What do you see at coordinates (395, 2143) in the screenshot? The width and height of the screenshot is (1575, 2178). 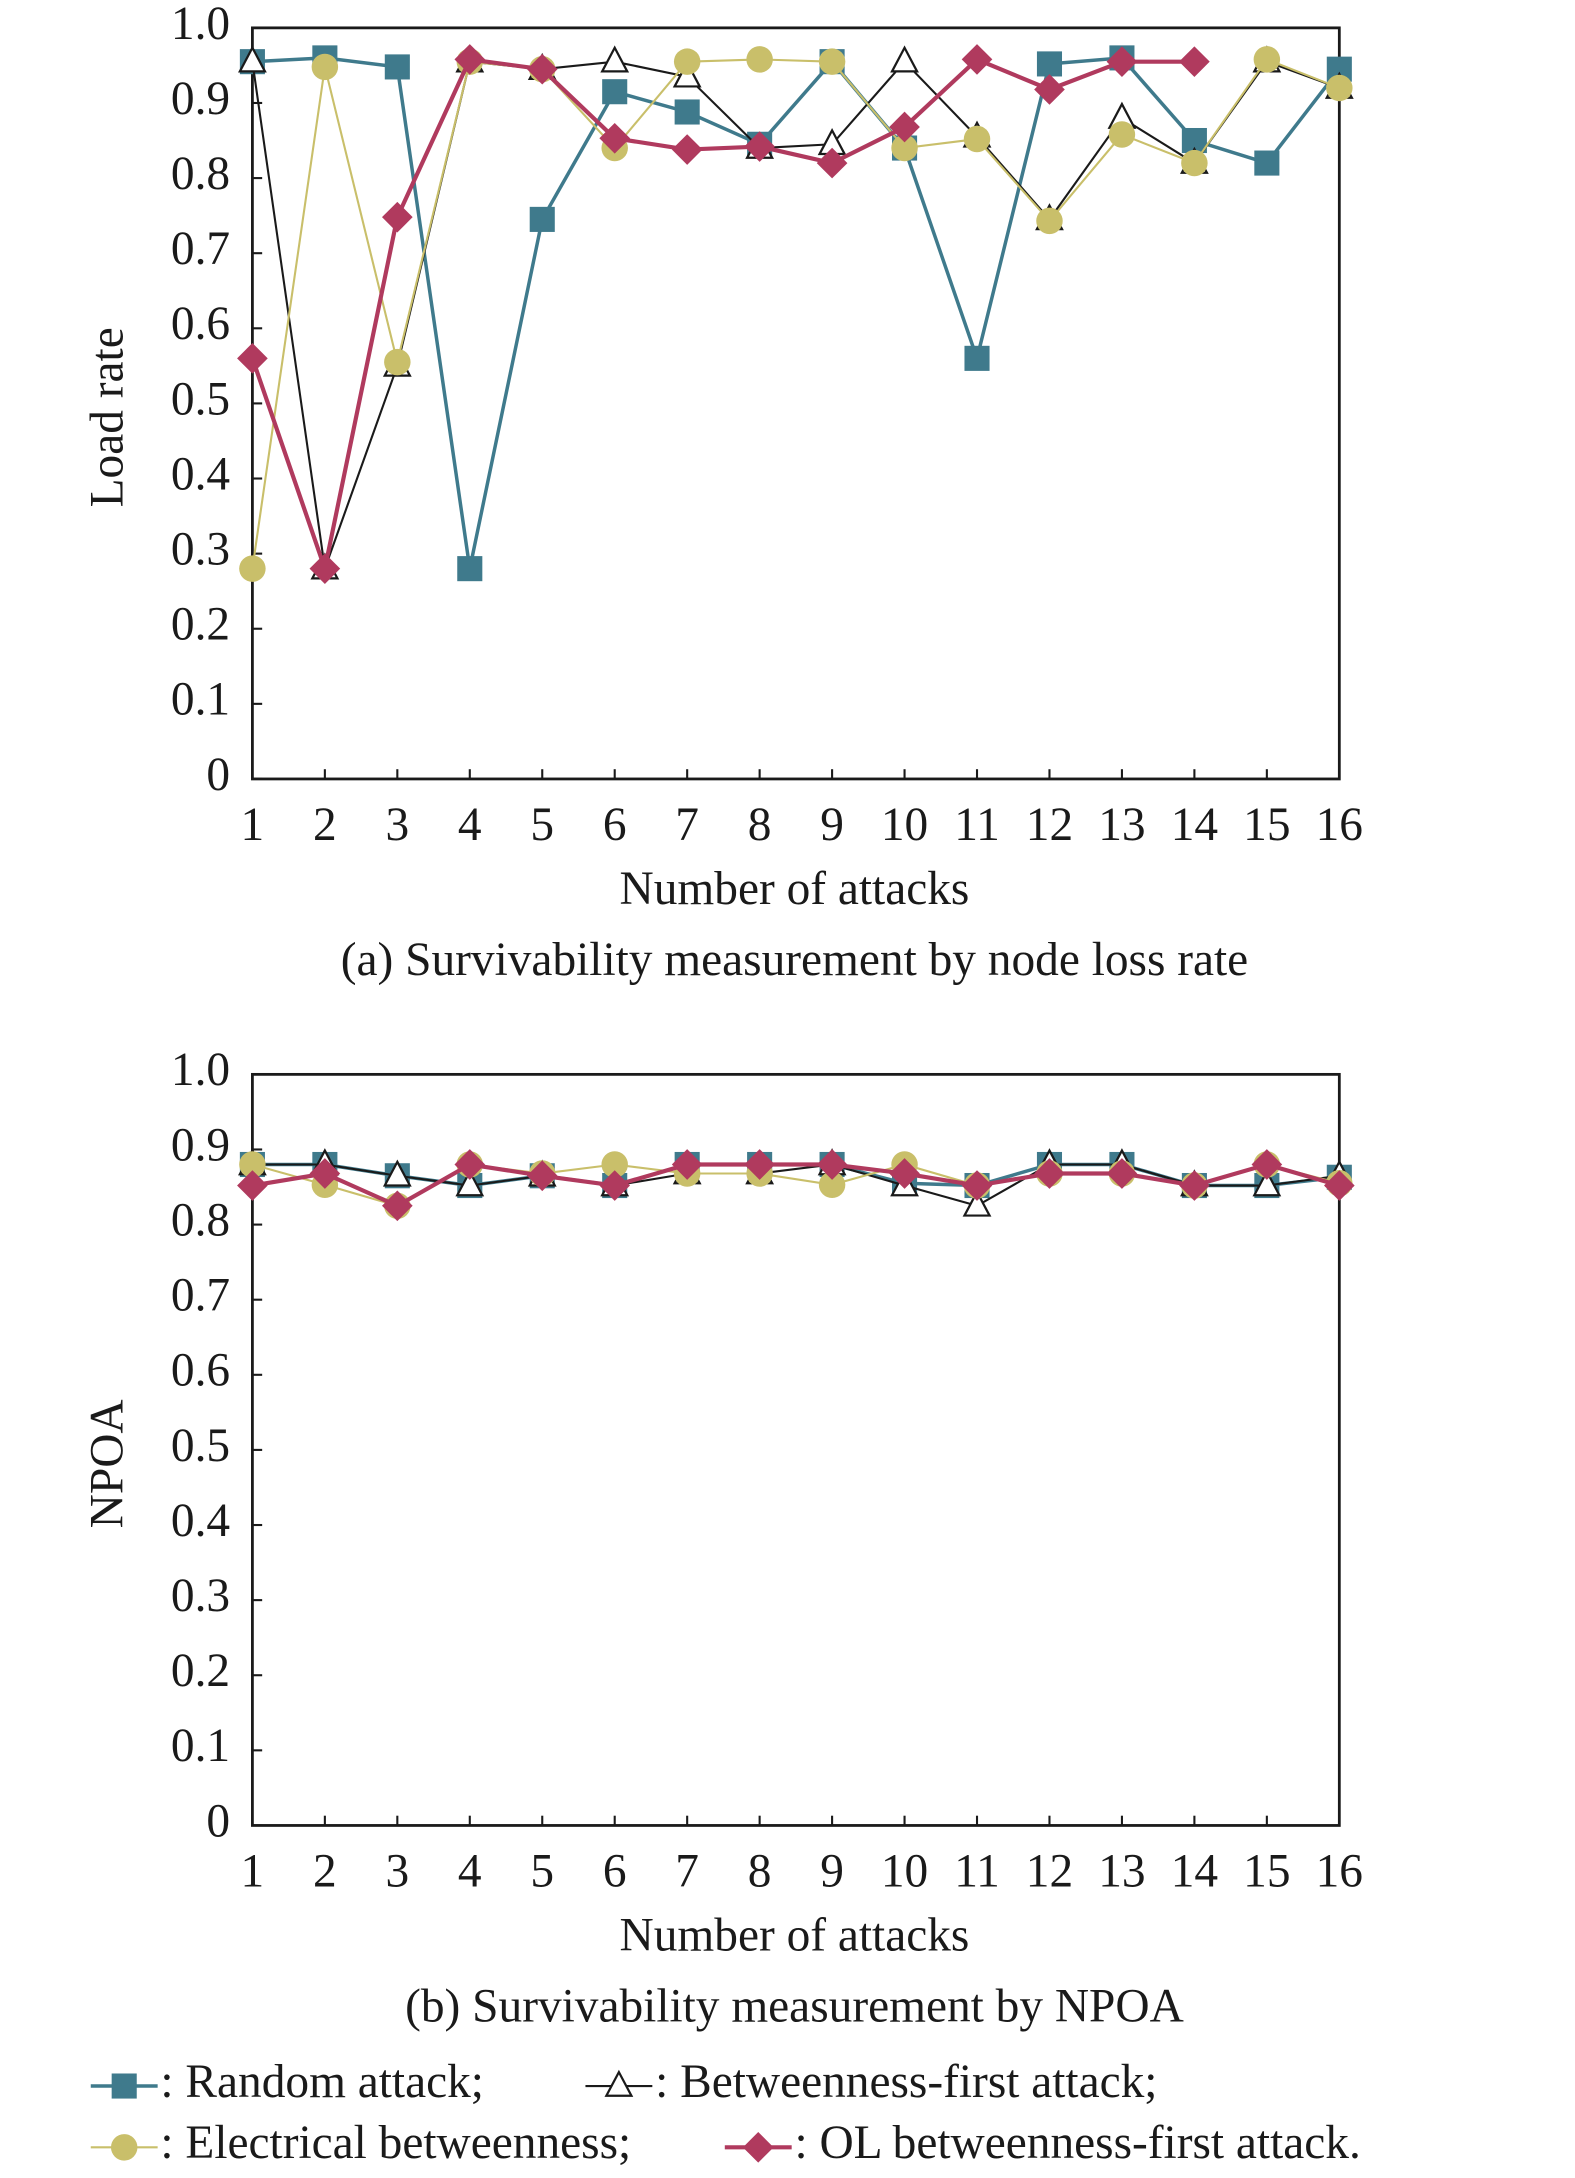 I see `legend-label: : Electrical betweenness;` at bounding box center [395, 2143].